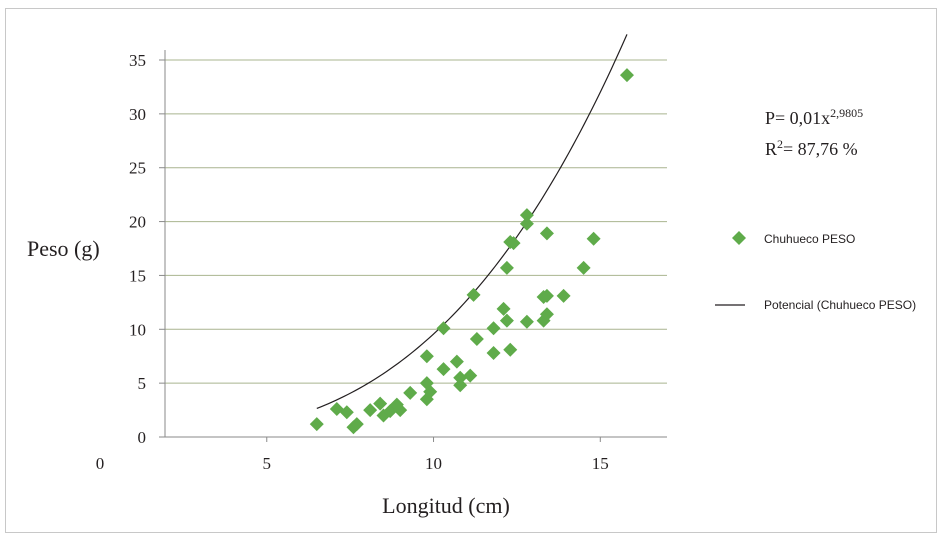 The width and height of the screenshot is (943, 538). What do you see at coordinates (137, 275) in the screenshot?
I see `y-tick-label-15: 15` at bounding box center [137, 275].